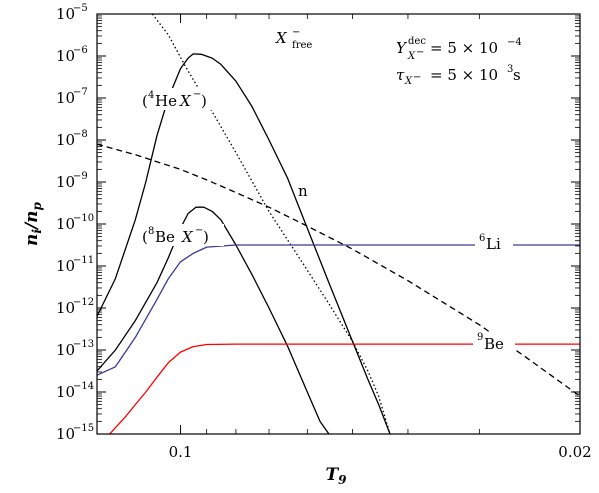 The image size is (599, 493). I want to click on x-axis-title: T9, so click(336, 476).